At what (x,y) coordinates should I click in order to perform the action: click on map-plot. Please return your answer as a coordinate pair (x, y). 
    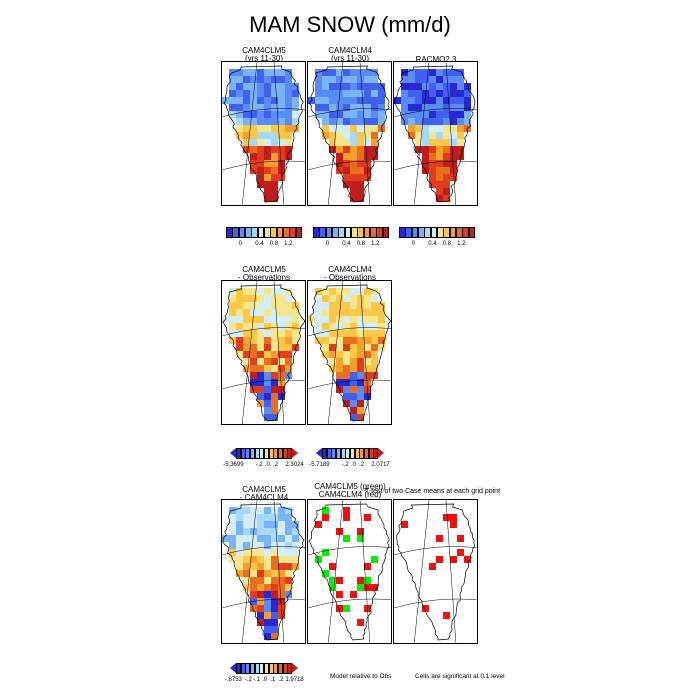
    Looking at the image, I should click on (435, 133).